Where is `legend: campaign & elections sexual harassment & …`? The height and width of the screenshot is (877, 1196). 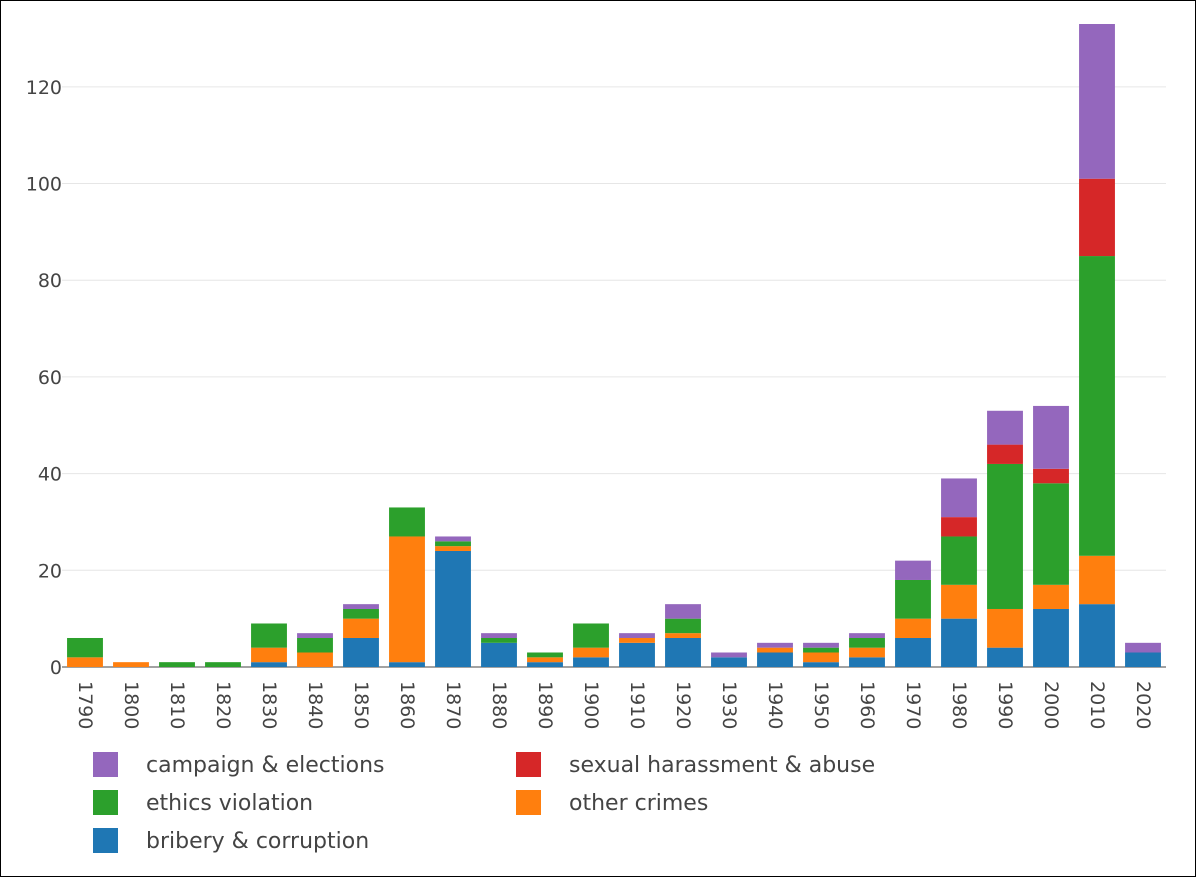 legend: campaign & elections sexual harassment & … is located at coordinates (484, 803).